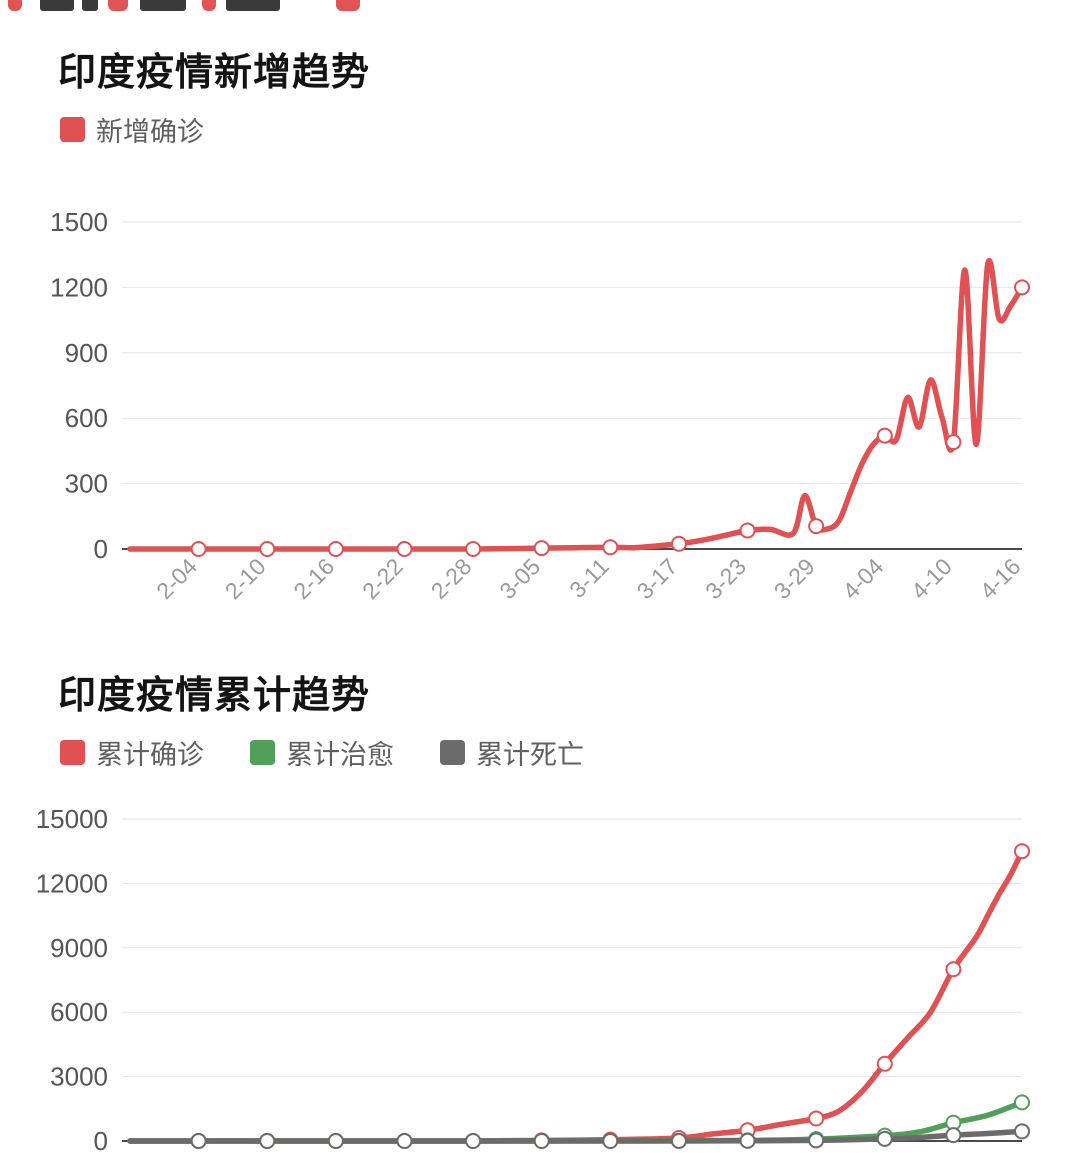 Image resolution: width=1080 pixels, height=1153 pixels. What do you see at coordinates (72, 819) in the screenshot?
I see `y-axis-label: 15000` at bounding box center [72, 819].